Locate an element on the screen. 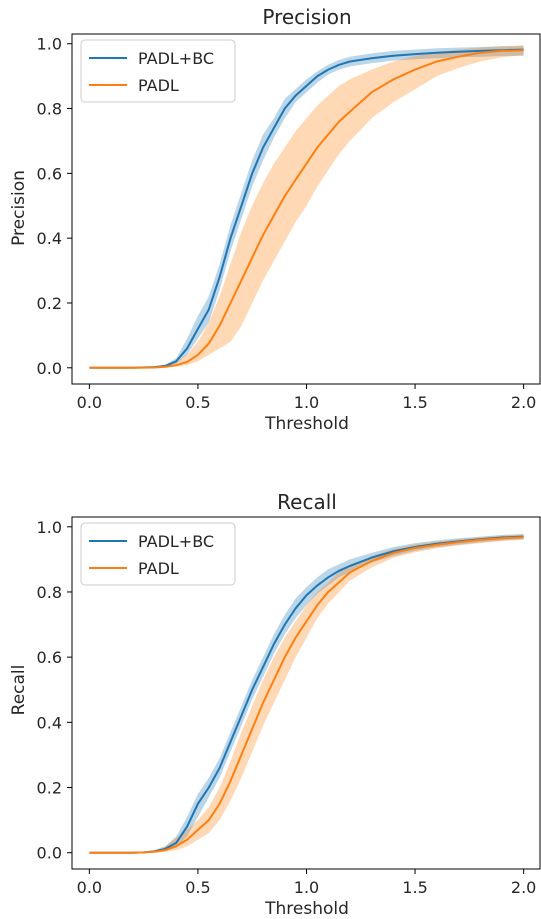 Image resolution: width=541 pixels, height=919 pixels. chart-title: Recall is located at coordinates (307, 502).